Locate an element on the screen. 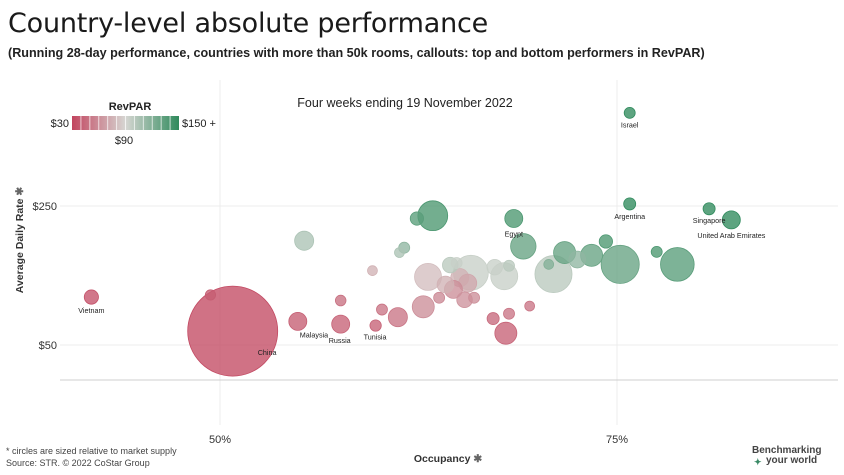 Image resolution: width=844 pixels, height=475 pixels. brand-line-1: Benchmarking is located at coordinates (787, 450).